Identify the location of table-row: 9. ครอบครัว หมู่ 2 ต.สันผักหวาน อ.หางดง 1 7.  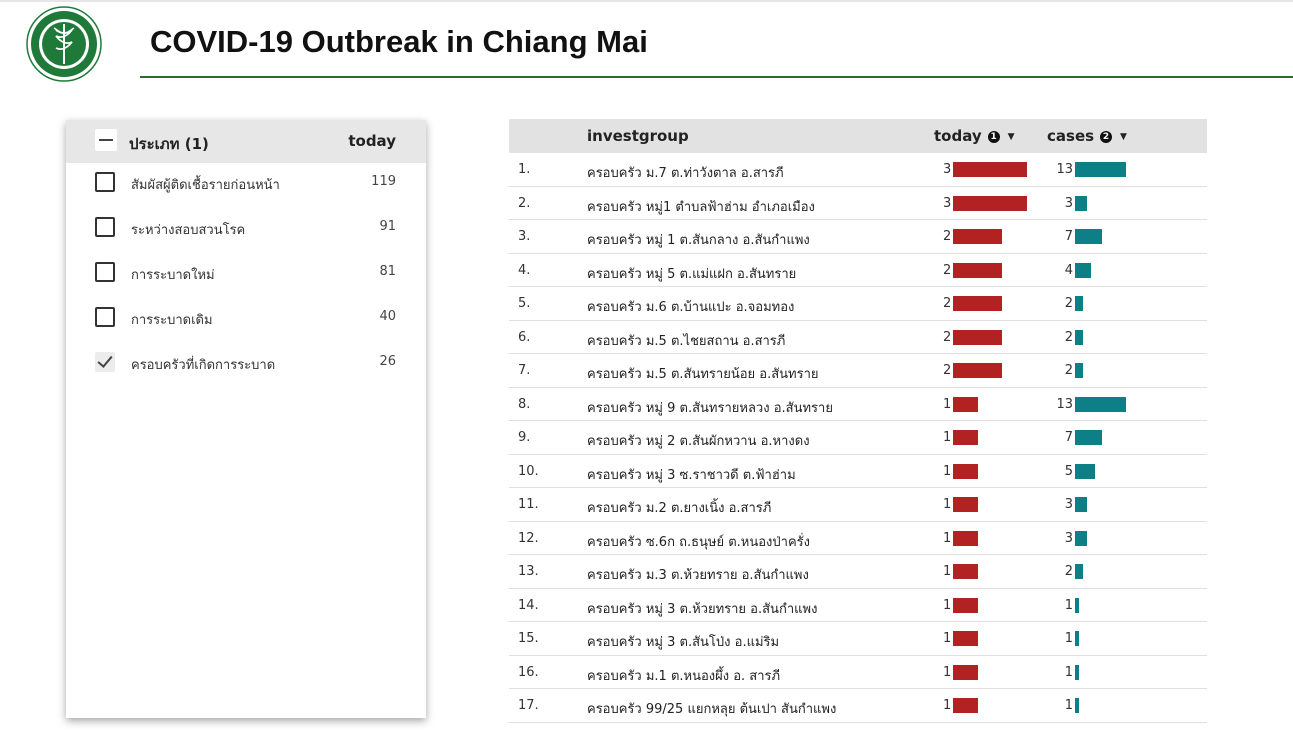
(858, 438).